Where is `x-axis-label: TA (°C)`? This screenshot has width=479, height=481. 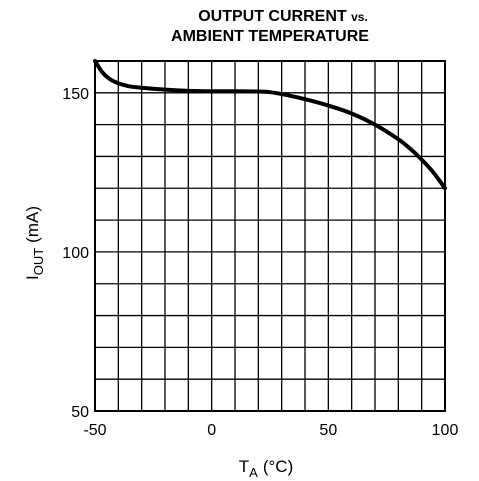
x-axis-label: TA (°C) is located at coordinates (266, 468).